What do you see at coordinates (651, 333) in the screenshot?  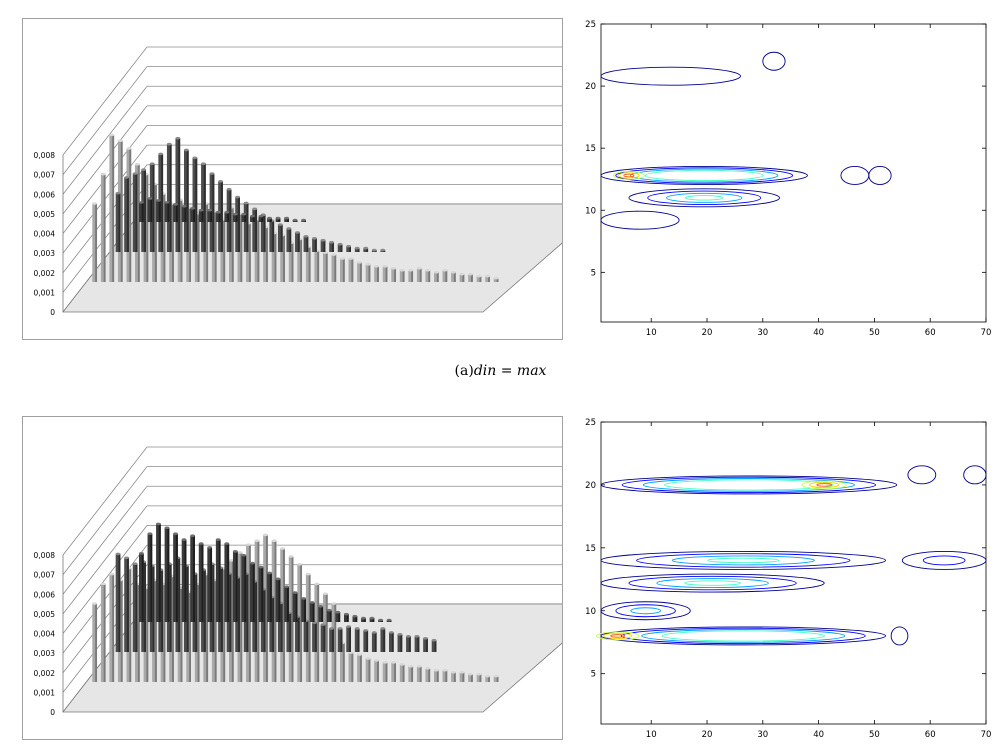 I see `x-tick-label: 10` at bounding box center [651, 333].